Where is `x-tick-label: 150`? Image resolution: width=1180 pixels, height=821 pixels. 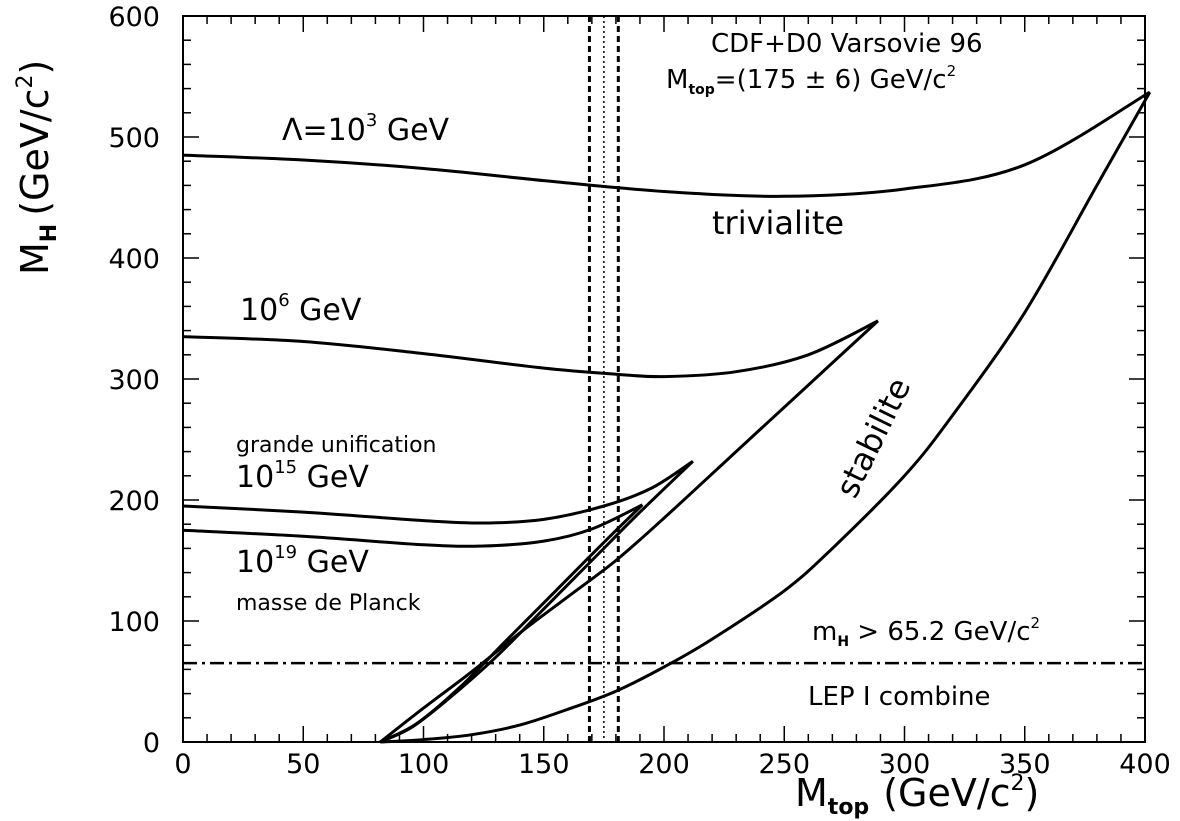 x-tick-label: 150 is located at coordinates (544, 764).